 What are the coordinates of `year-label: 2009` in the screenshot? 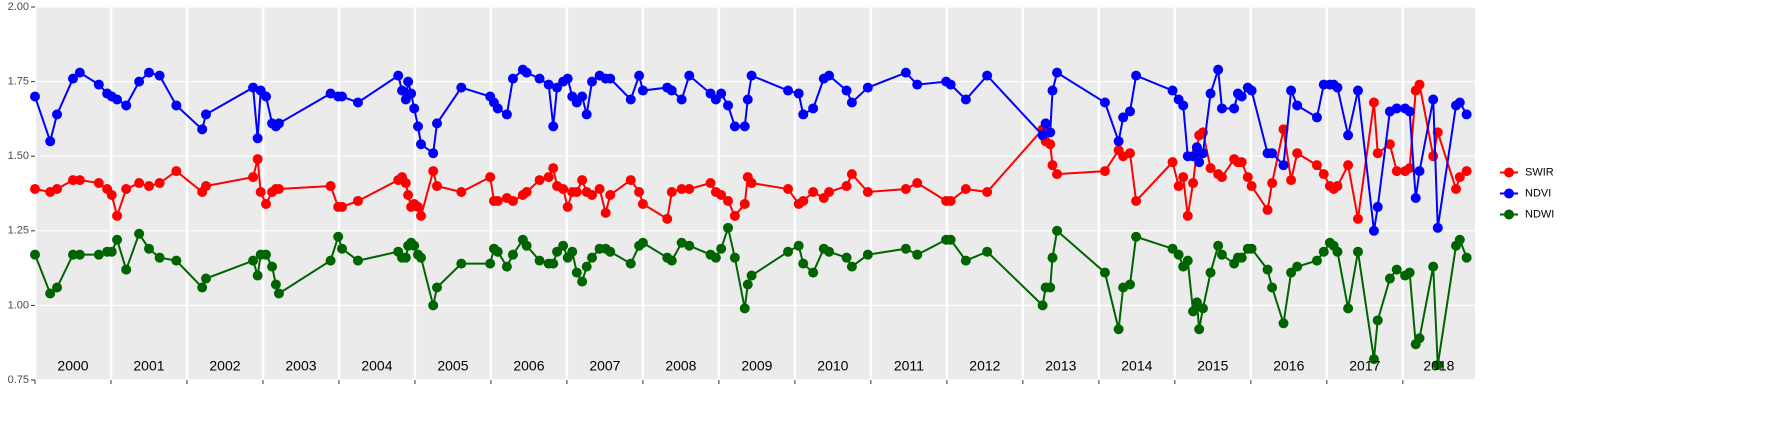 It's located at (756, 366).